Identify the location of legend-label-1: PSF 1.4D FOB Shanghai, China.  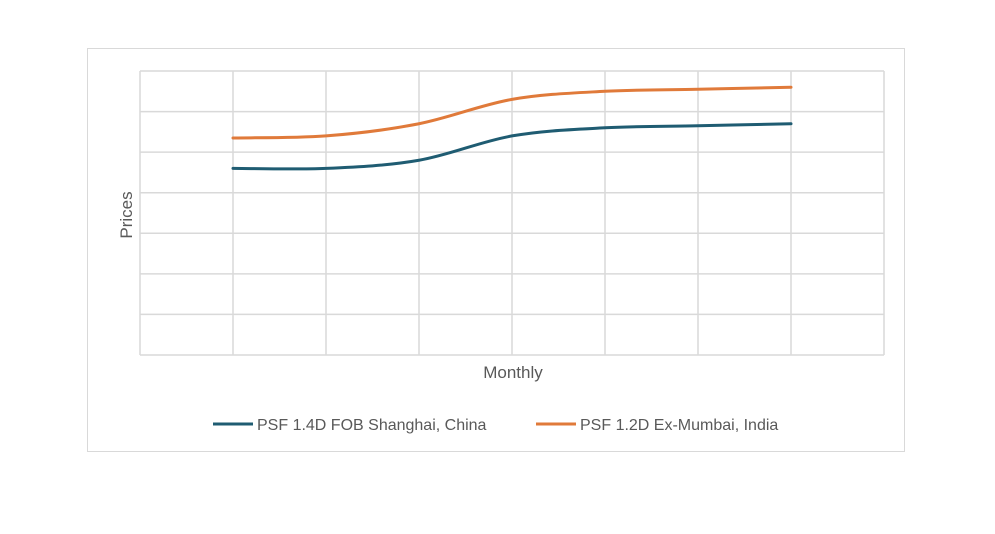
(372, 425).